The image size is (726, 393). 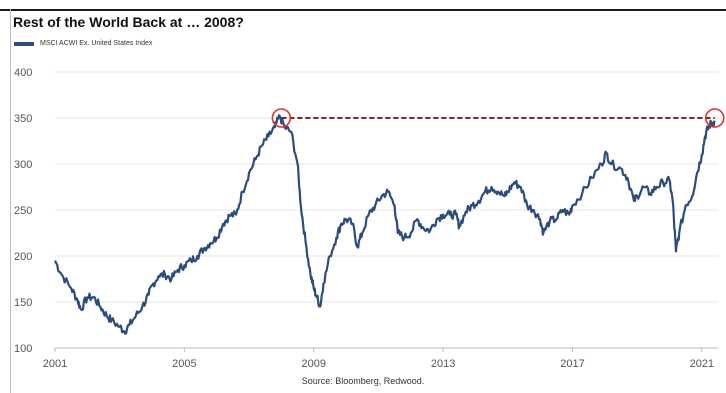 I want to click on y-tick-label-400: 400, so click(x=23, y=73).